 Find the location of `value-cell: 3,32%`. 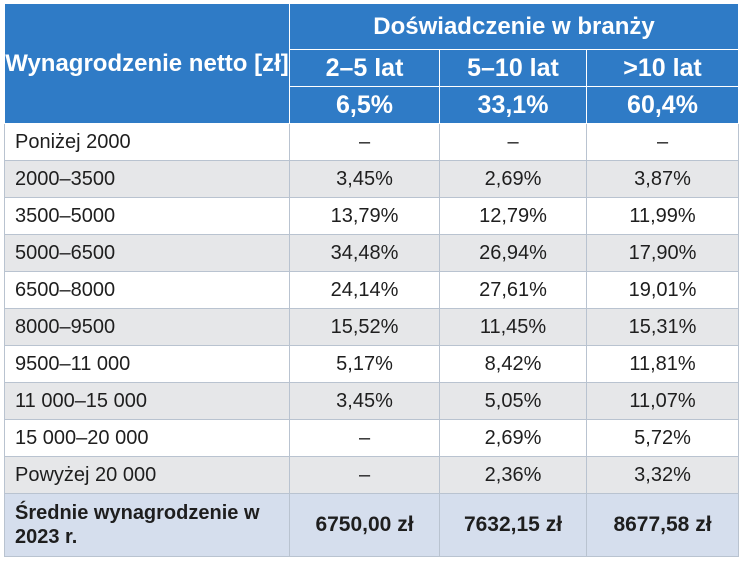

value-cell: 3,32% is located at coordinates (662, 475).